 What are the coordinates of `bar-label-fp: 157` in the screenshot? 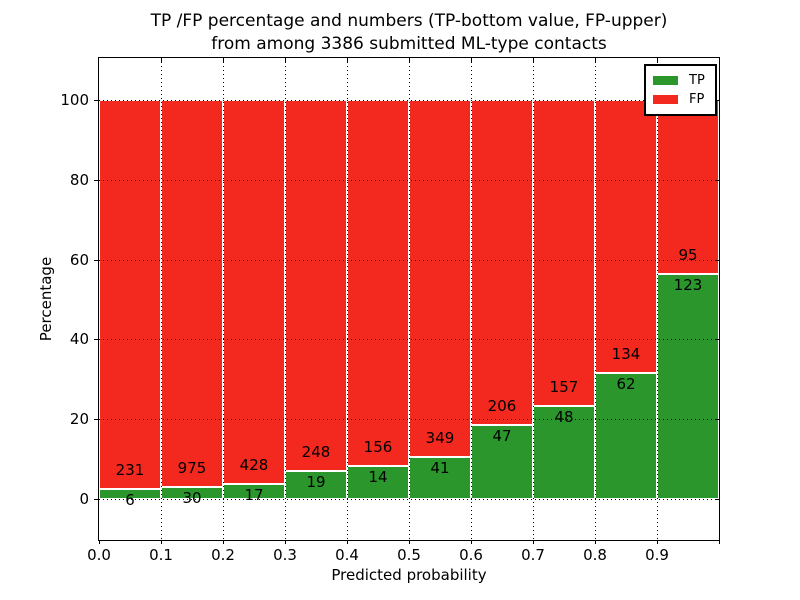 It's located at (564, 386).